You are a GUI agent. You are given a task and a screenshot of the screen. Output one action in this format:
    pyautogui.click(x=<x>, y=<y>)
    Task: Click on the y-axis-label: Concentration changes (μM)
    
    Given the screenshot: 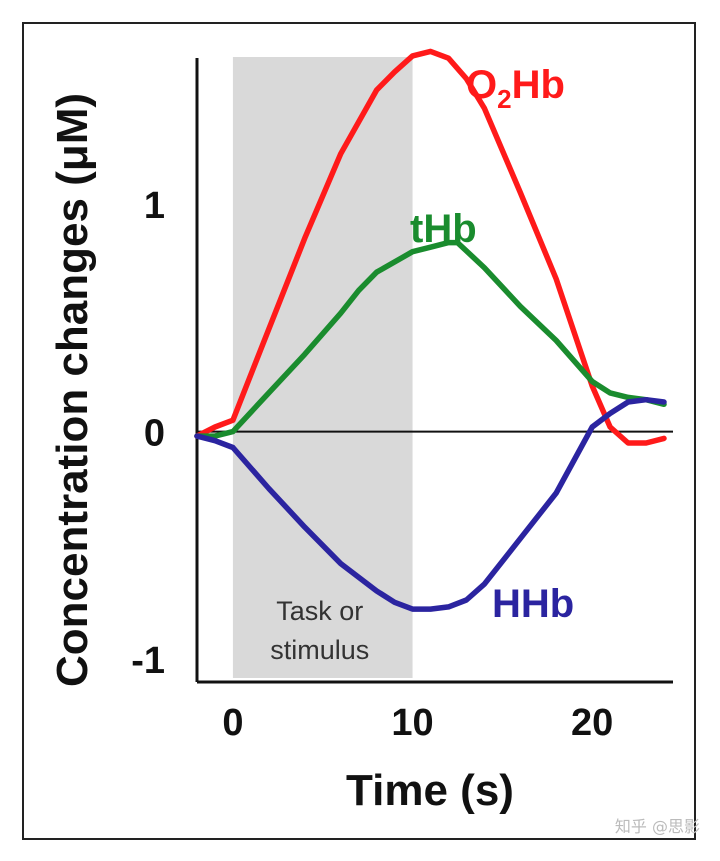 What is the action you would take?
    pyautogui.click(x=72, y=390)
    